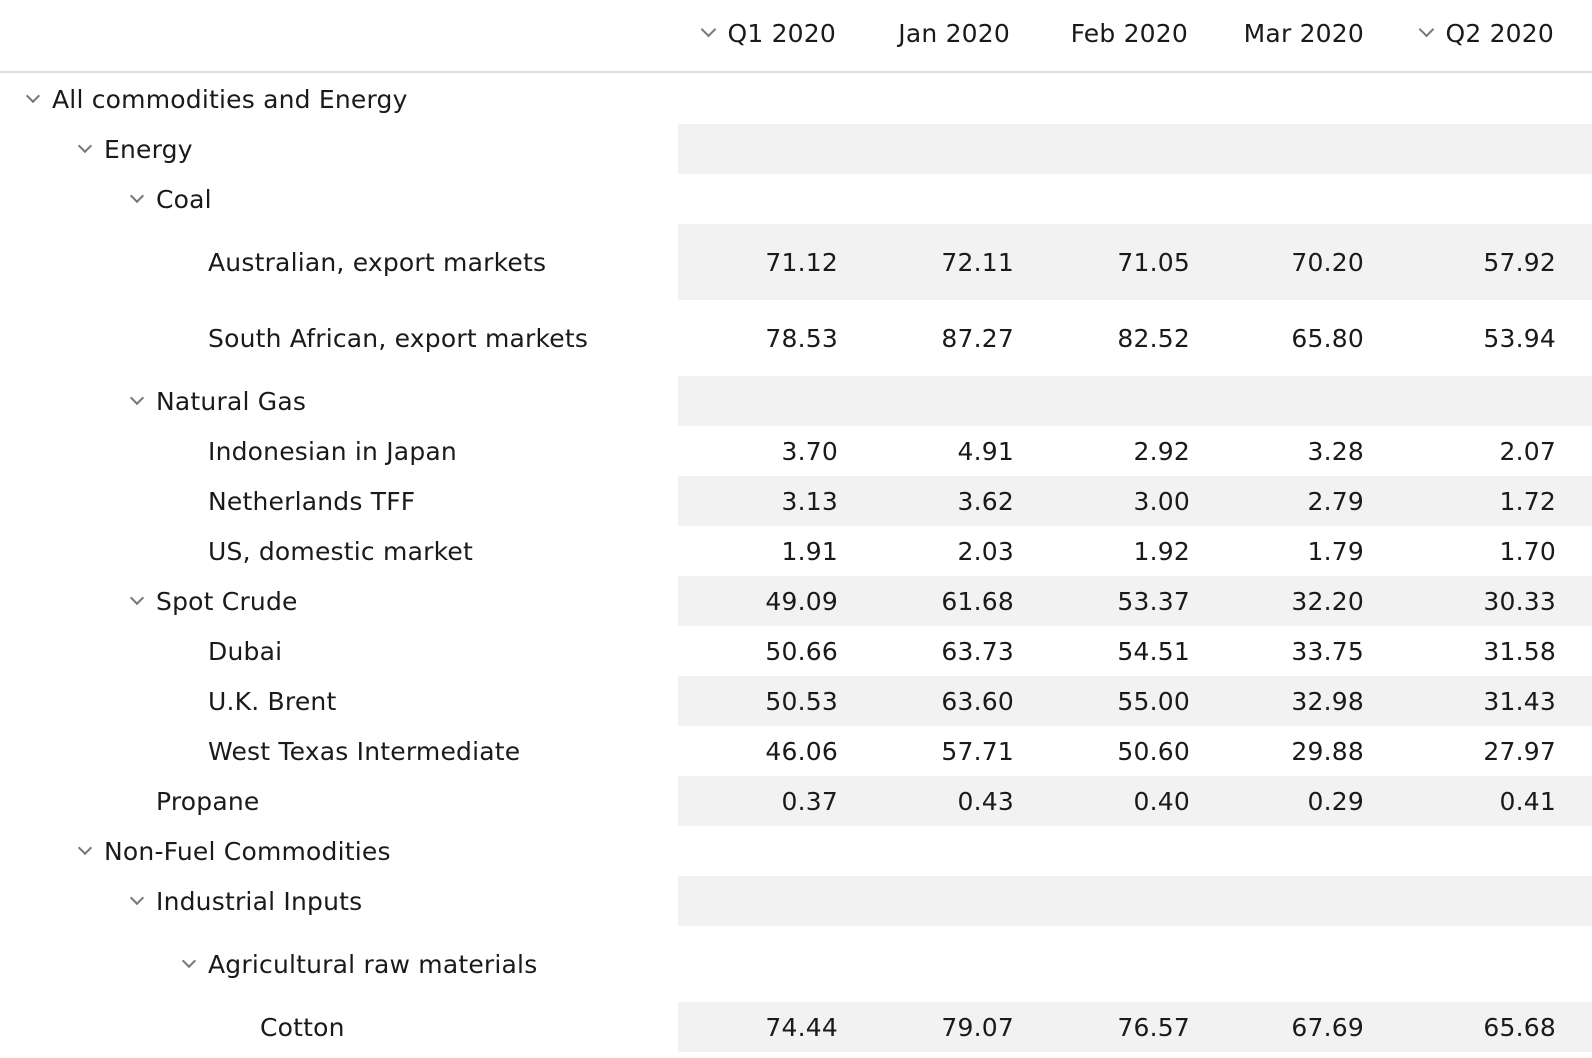  What do you see at coordinates (801, 601) in the screenshot?
I see `value-cell-q1-2020: 49.09` at bounding box center [801, 601].